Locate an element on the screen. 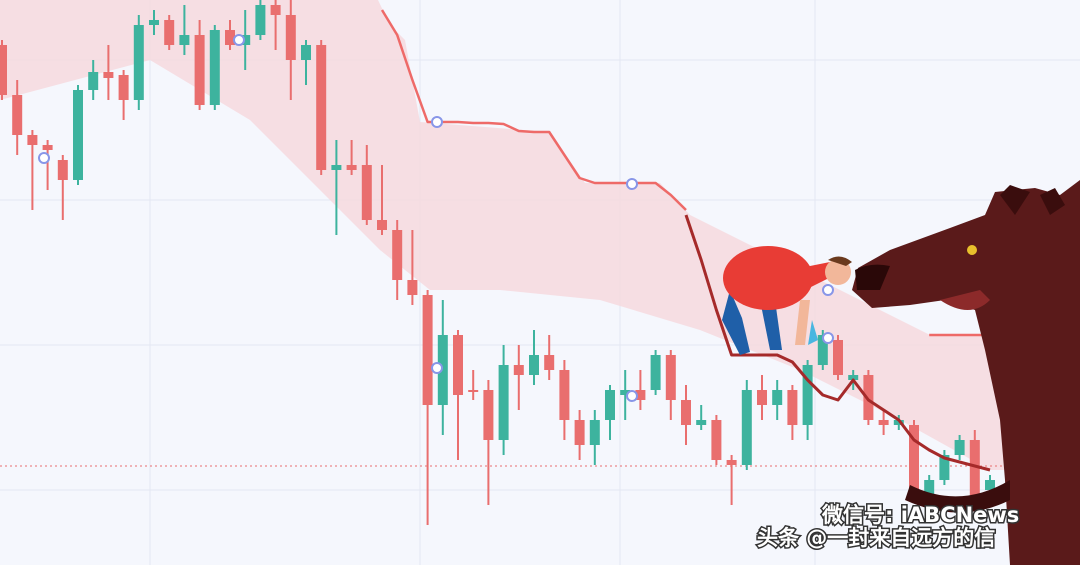 This screenshot has height=565, width=1080. toutiao-watermark: 头条 @一封来自远方的信 is located at coordinates (876, 538).